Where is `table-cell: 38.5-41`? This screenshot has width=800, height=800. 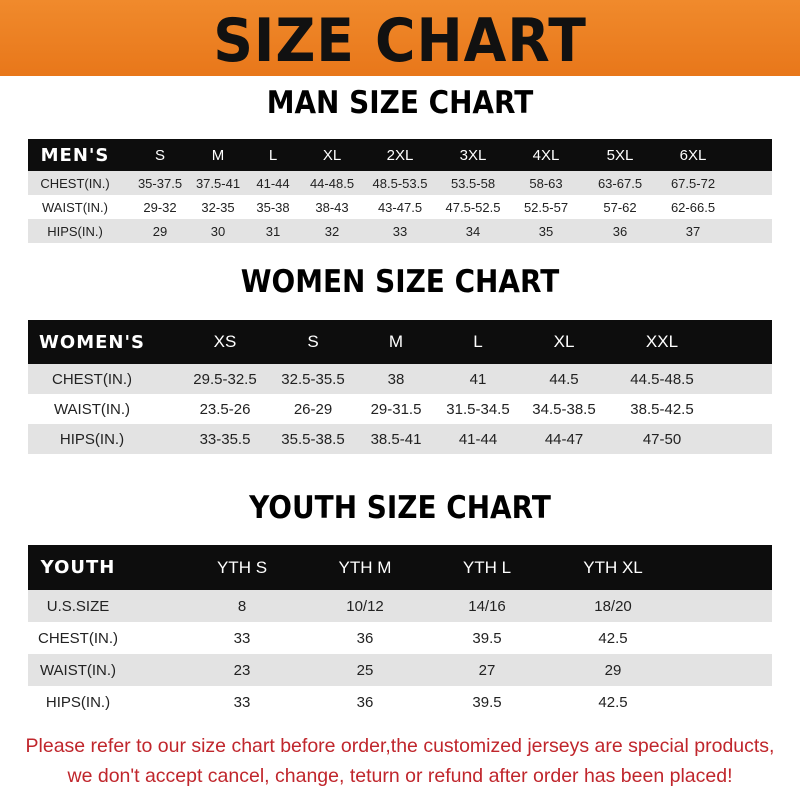 table-cell: 38.5-41 is located at coordinates (396, 439).